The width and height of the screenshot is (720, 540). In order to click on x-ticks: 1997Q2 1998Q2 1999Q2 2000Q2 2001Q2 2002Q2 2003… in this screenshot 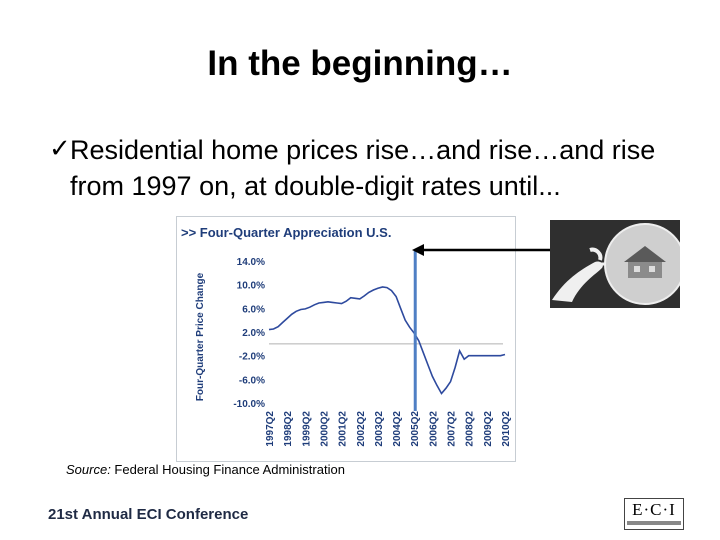, I will do `click(388, 429)`.